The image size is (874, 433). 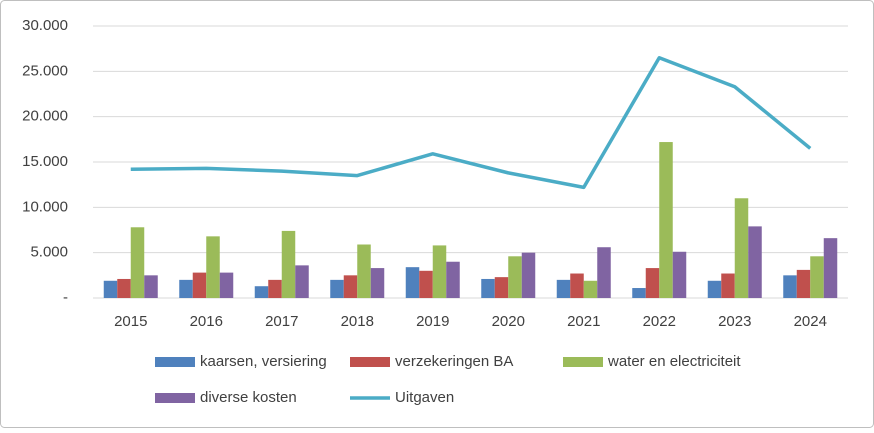 I want to click on x-tick-label: 2022, so click(x=659, y=321).